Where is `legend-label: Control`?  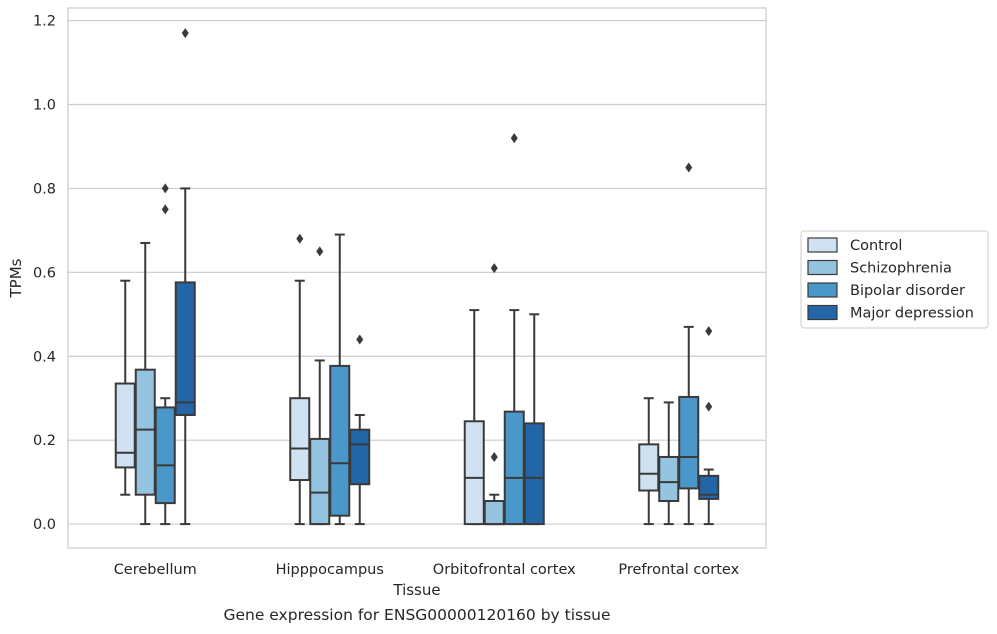
legend-label: Control is located at coordinates (876, 246).